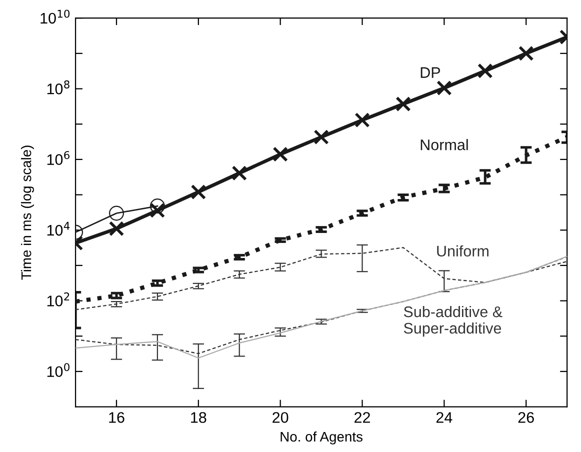  Describe the element at coordinates (430, 72) in the screenshot. I see `series-label: DP` at that location.